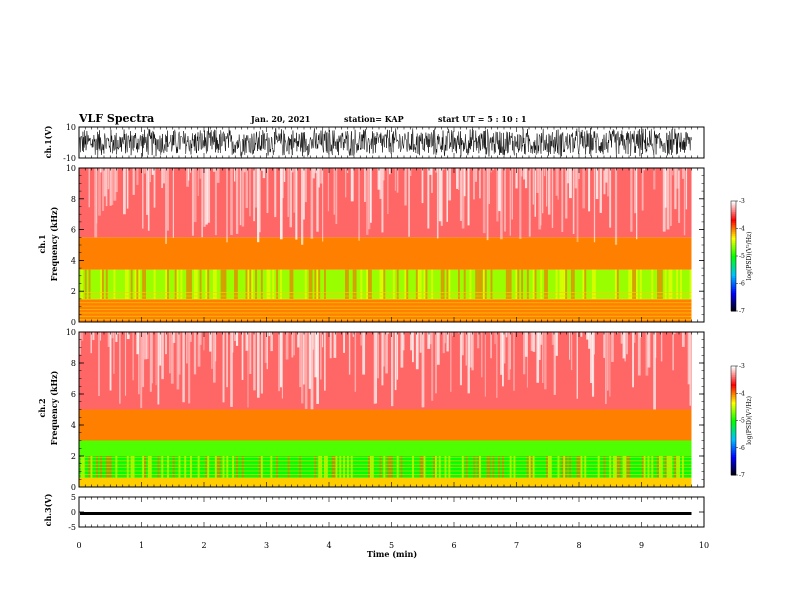 The image size is (792, 612). I want to click on colorbar-label: log(PSD)(V²/Hz), so click(749, 256).